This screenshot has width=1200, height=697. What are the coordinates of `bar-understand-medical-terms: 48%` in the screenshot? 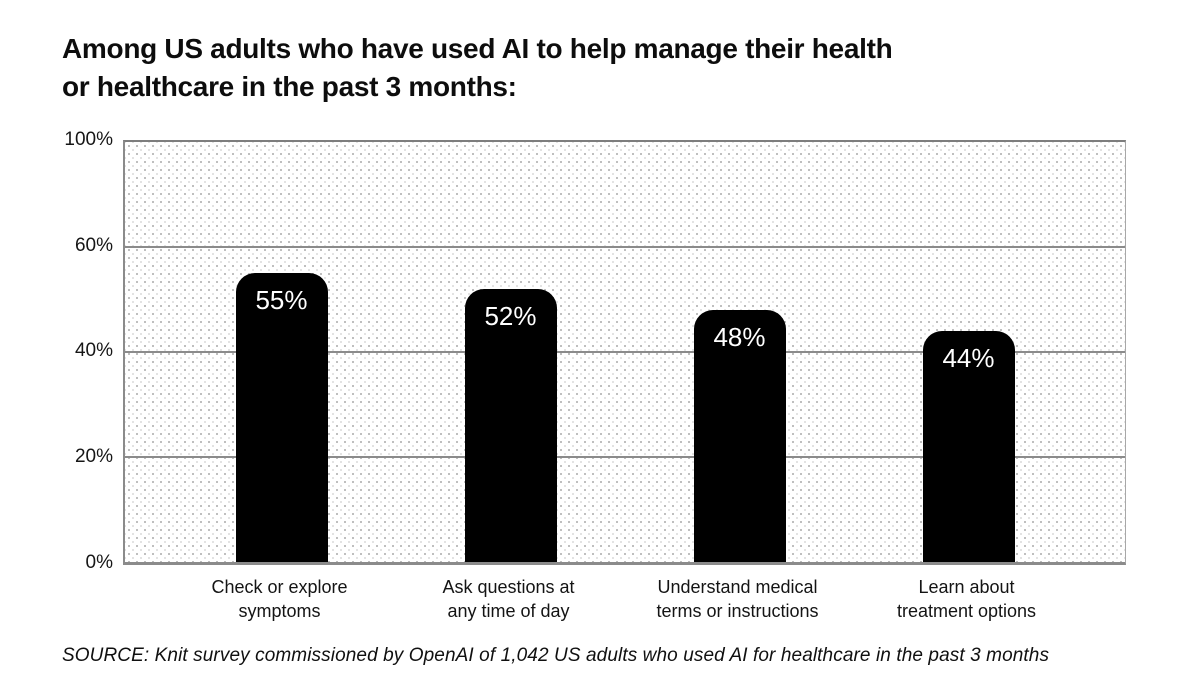 It's located at (739, 436).